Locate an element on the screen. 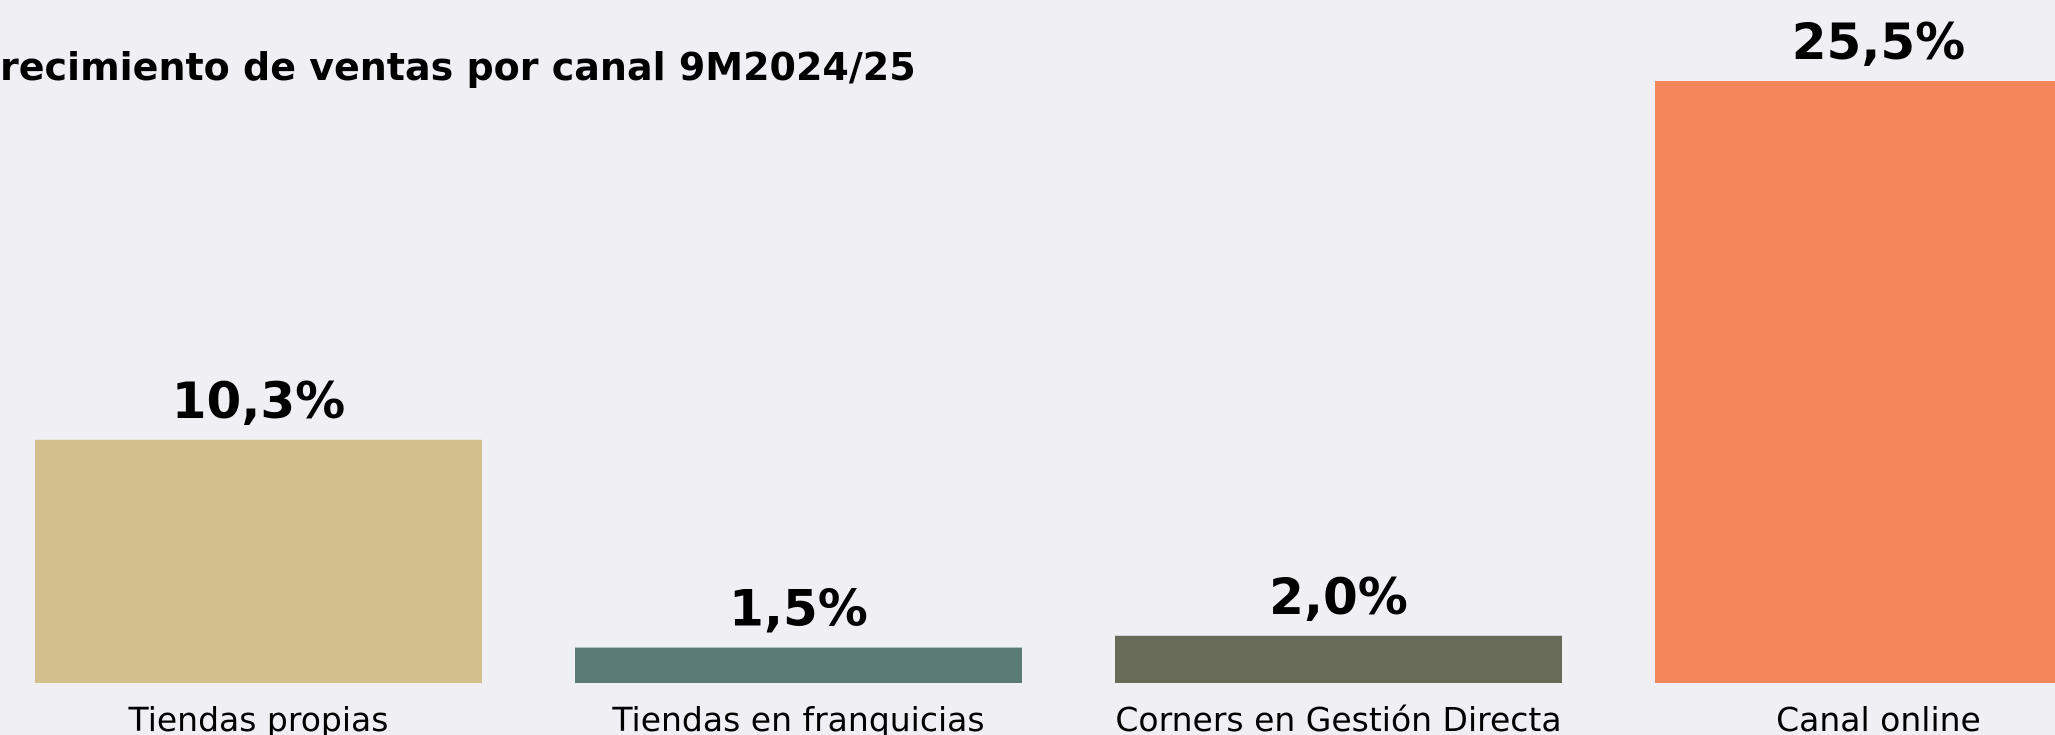 This screenshot has height=735, width=2055. chart-title: recimiento de ventas por canal 9M2024/25 is located at coordinates (458, 67).